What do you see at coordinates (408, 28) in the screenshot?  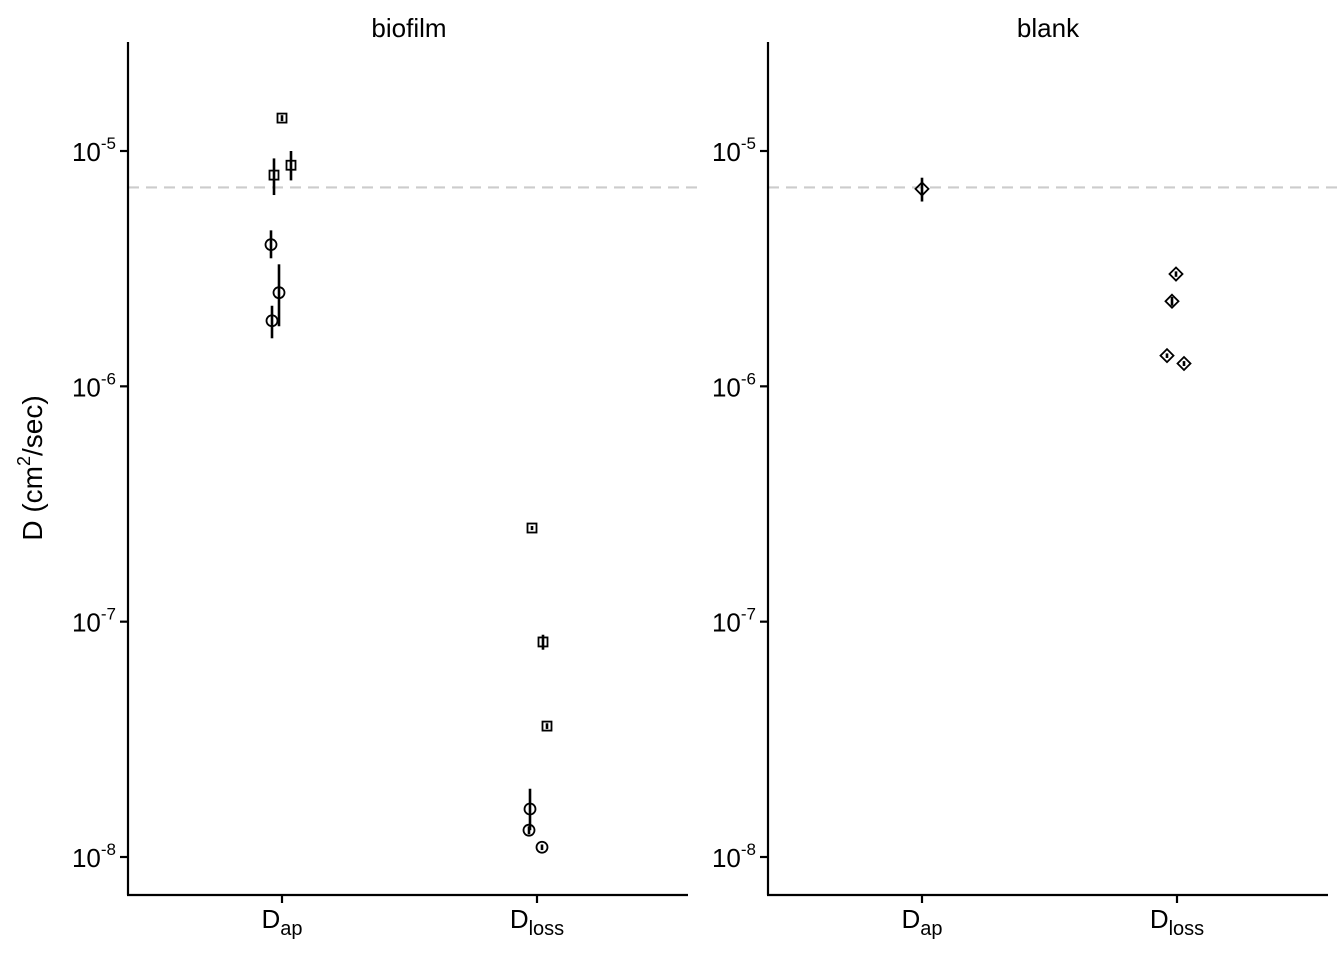 I see `panel-title: biofilm` at bounding box center [408, 28].